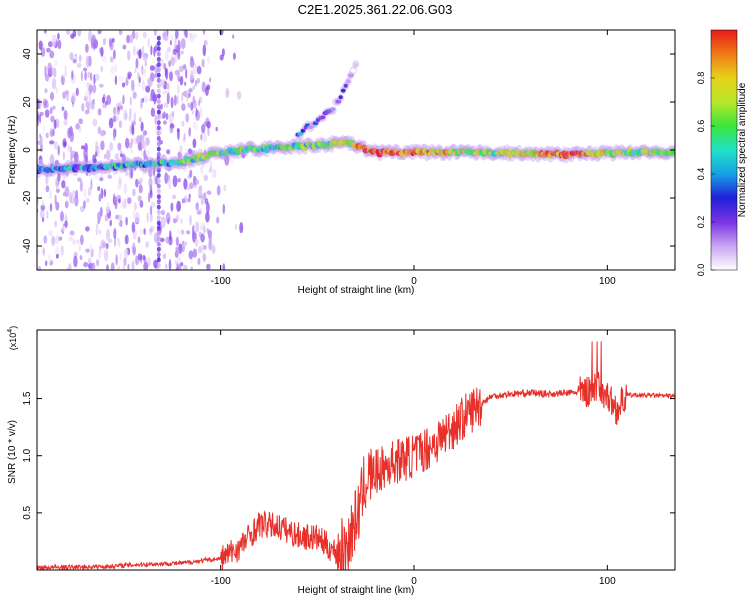 Image resolution: width=750 pixels, height=605 pixels. What do you see at coordinates (27, 455) in the screenshot?
I see `snr-y-tick-label: 1.0` at bounding box center [27, 455].